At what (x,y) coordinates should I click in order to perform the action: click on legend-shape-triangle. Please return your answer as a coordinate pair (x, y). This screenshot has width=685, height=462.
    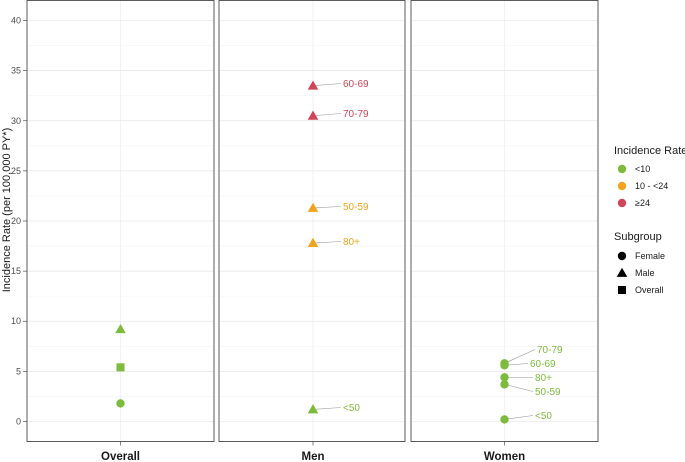
    Looking at the image, I should click on (622, 272).